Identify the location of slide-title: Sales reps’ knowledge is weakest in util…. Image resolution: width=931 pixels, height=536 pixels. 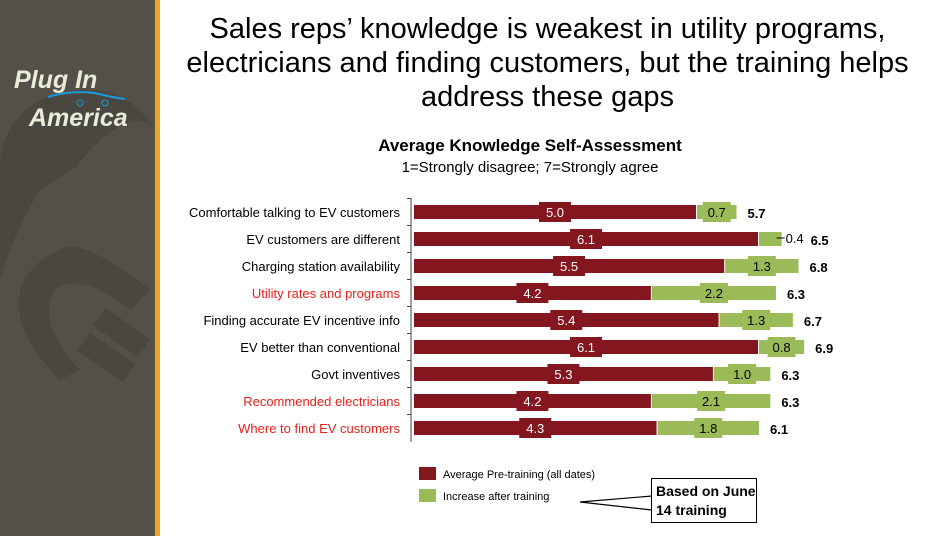
(547, 63).